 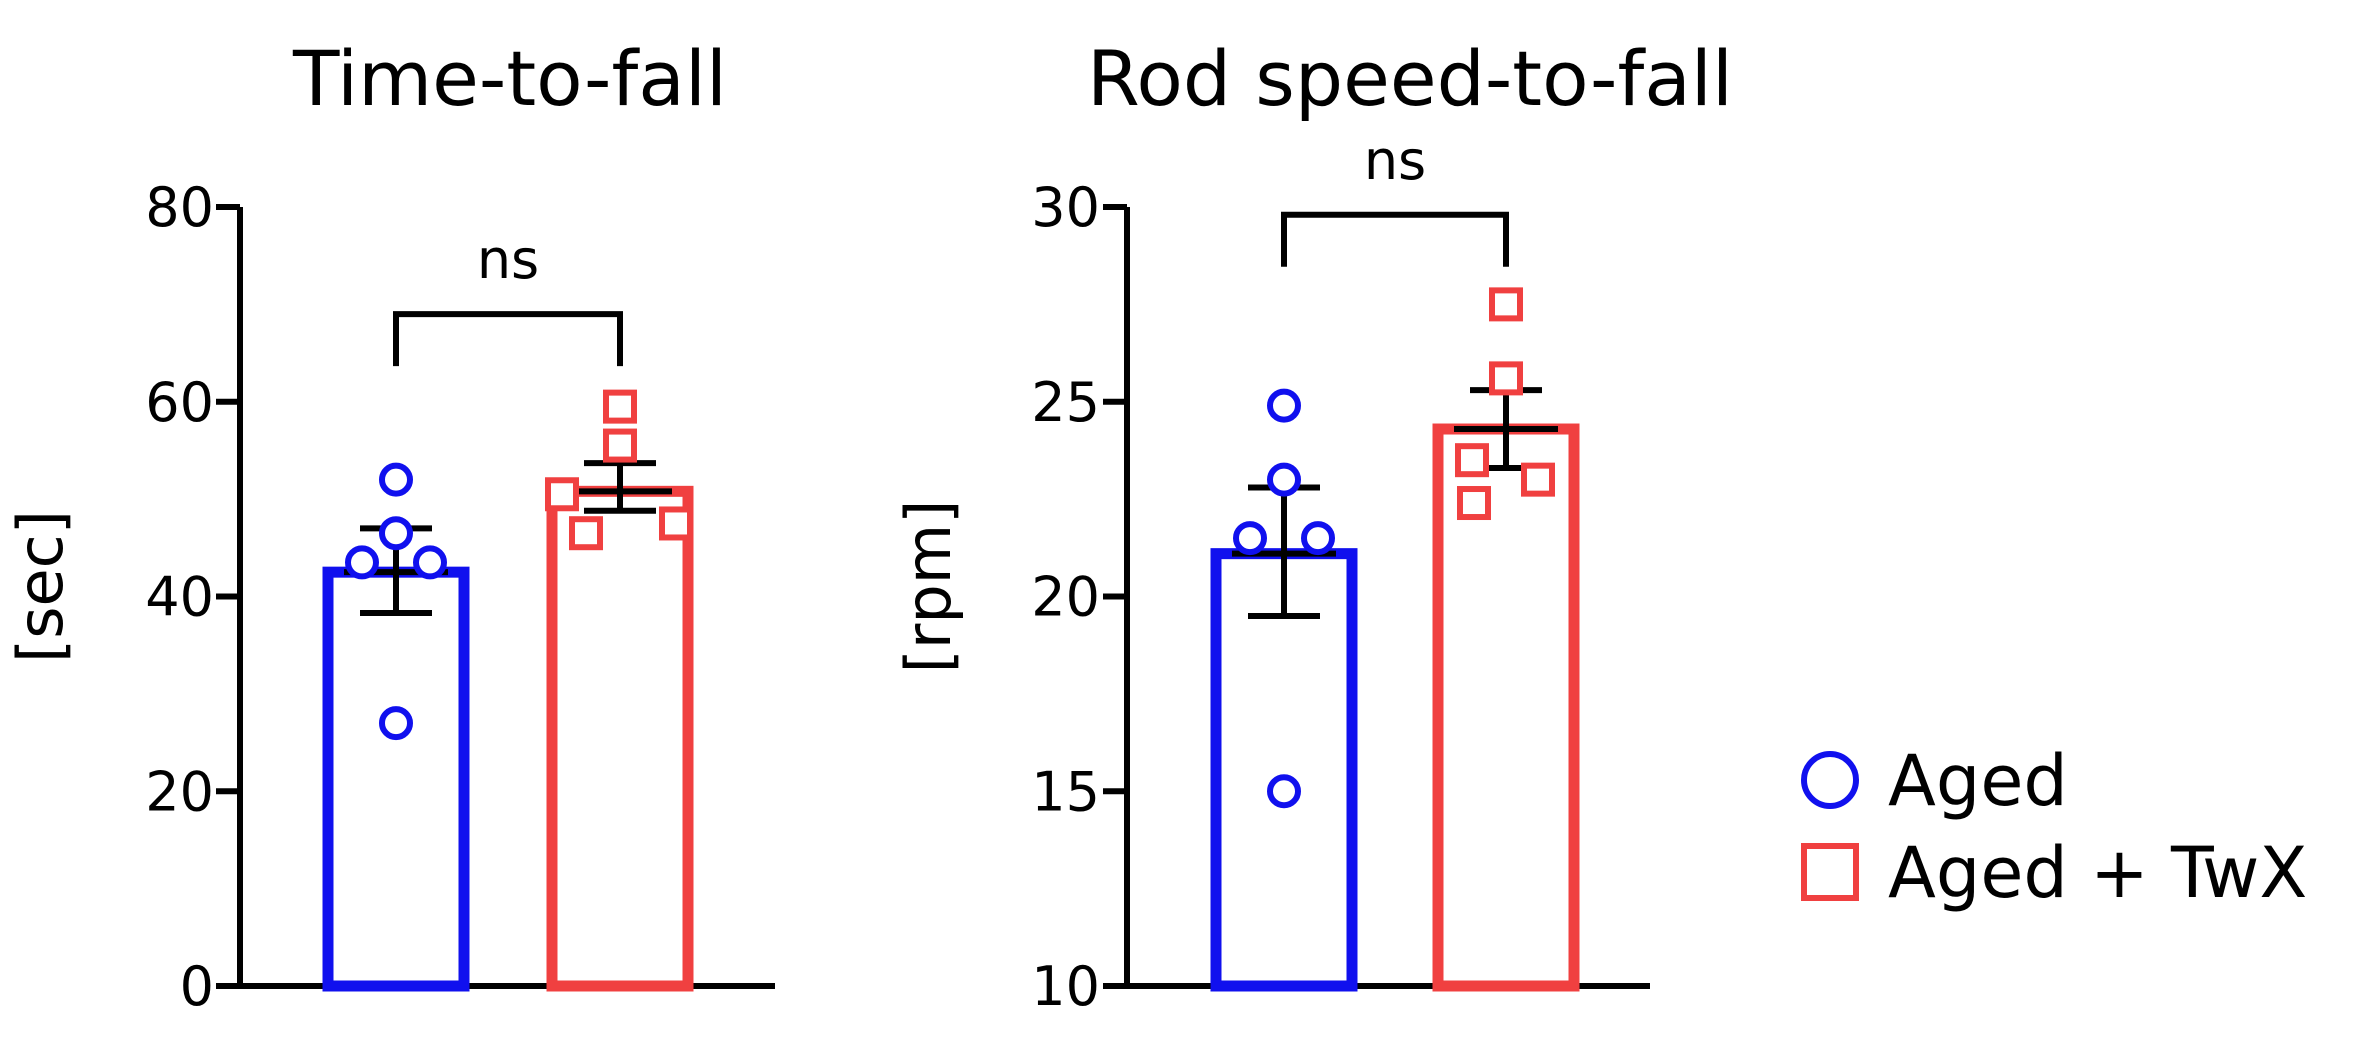 What do you see at coordinates (928, 587) in the screenshot?
I see `y-axis-label: [rpm]` at bounding box center [928, 587].